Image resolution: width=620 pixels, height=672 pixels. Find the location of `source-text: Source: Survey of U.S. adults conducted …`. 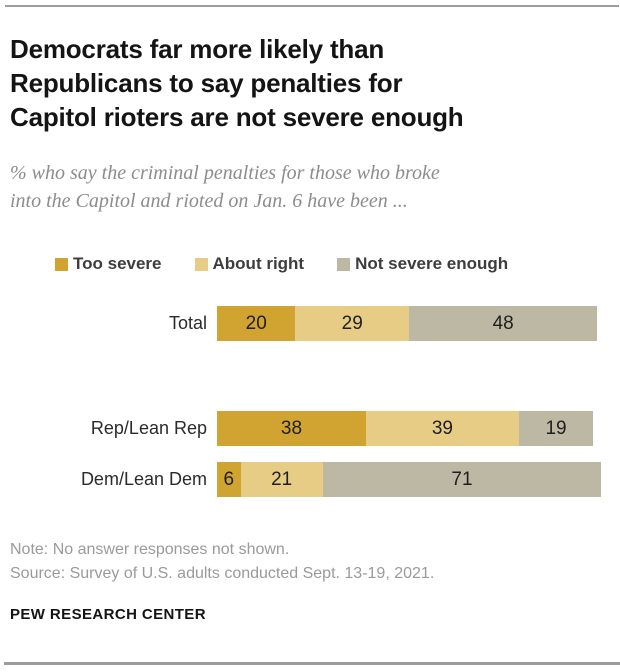

source-text: Source: Survey of U.S. adults conducted … is located at coordinates (222, 573).